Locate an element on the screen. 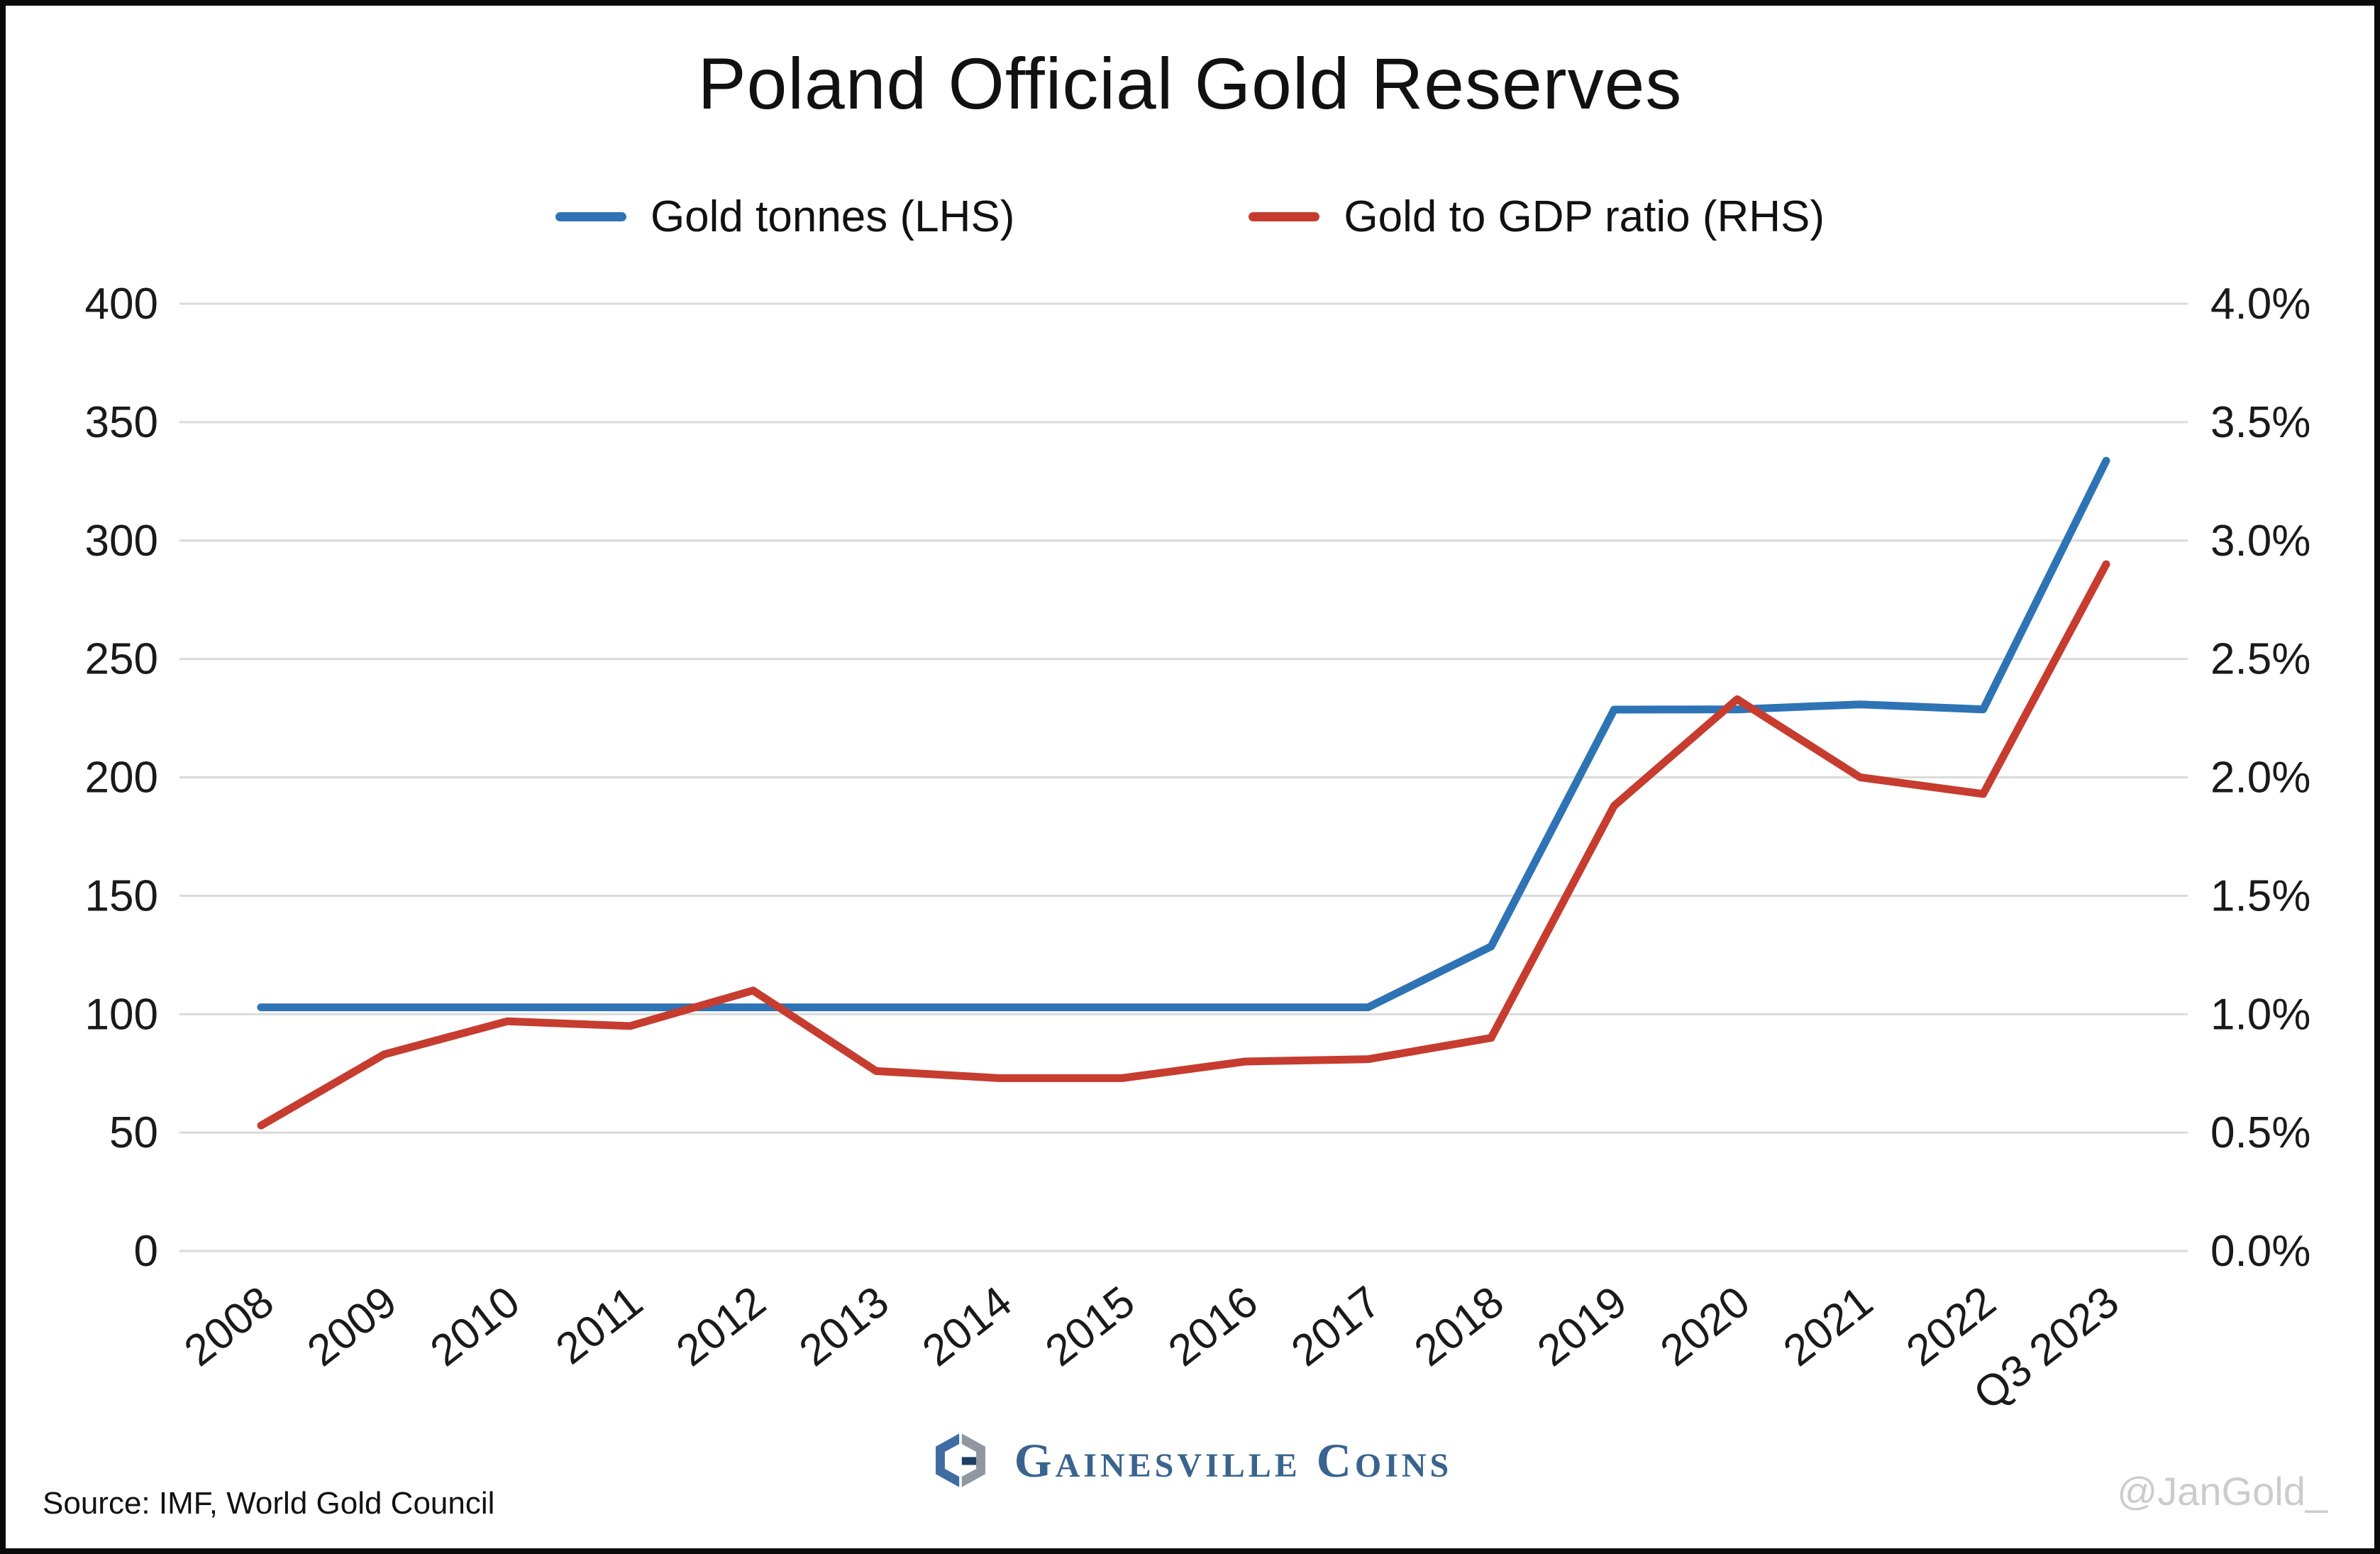 The width and height of the screenshot is (2380, 1554). legend-swatch-blue is located at coordinates (590, 216).